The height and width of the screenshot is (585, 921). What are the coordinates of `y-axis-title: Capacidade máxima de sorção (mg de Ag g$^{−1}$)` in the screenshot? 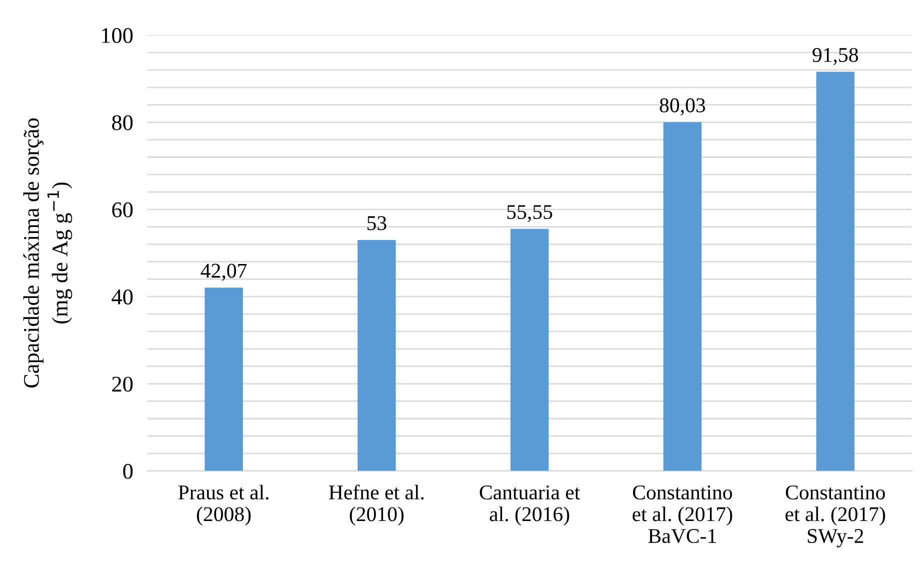 It's located at (47, 253).